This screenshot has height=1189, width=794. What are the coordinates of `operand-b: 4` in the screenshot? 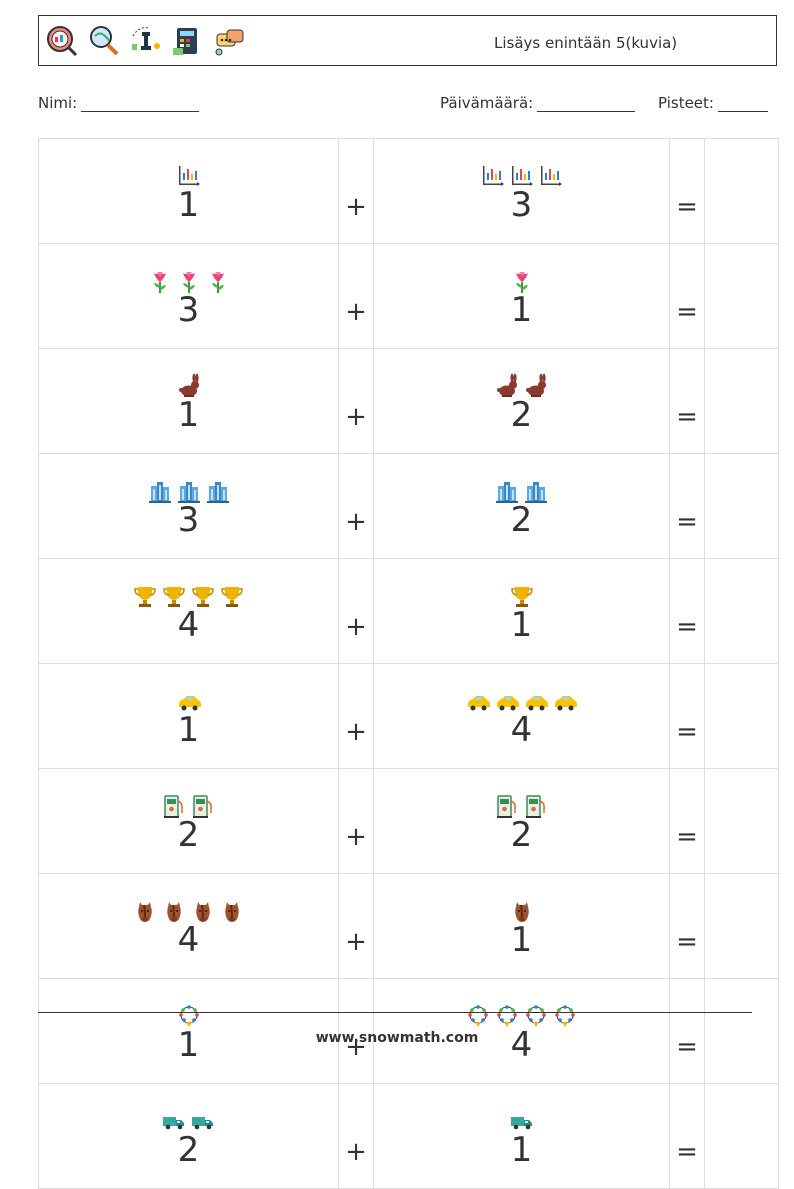 It's located at (521, 716).